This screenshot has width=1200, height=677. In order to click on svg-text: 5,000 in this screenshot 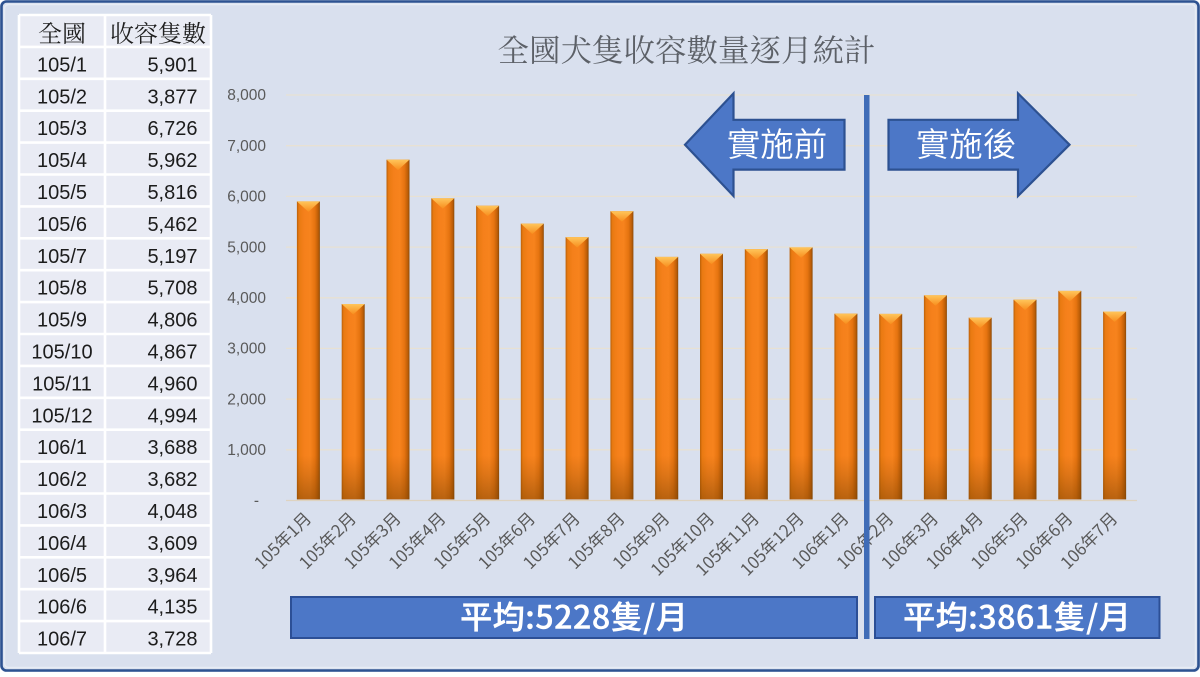, I will do `click(246, 247)`.